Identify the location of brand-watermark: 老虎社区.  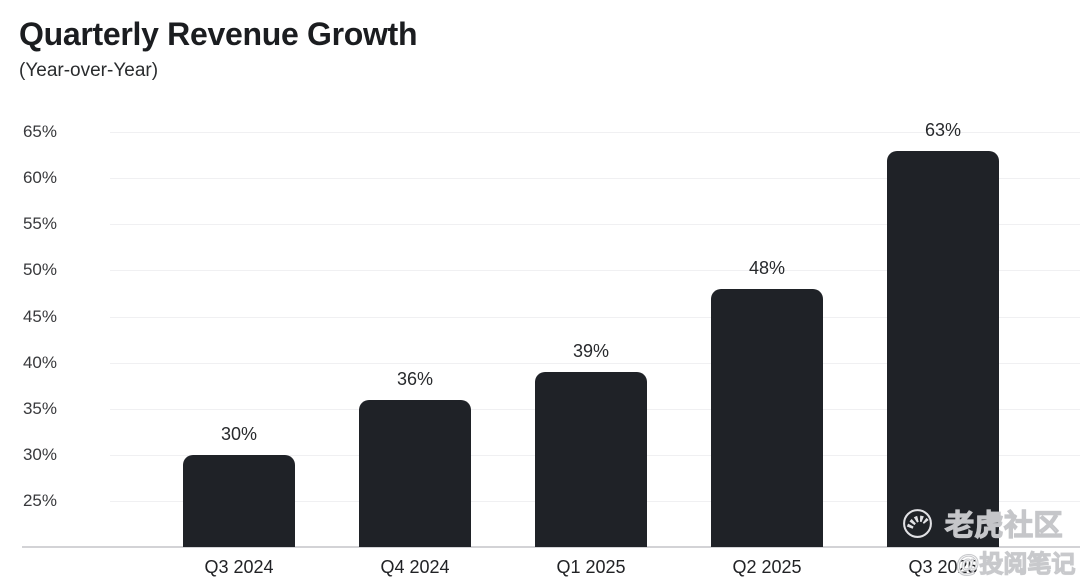
(982, 523).